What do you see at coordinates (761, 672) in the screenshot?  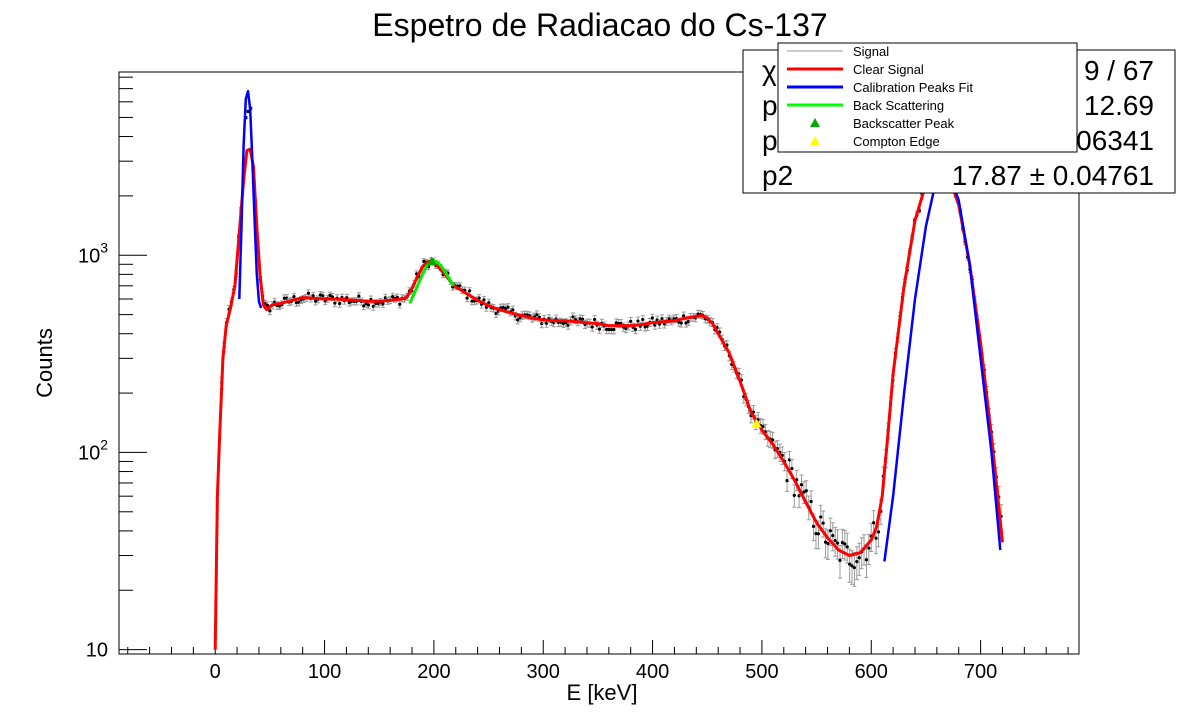 I see `x-tick-label: 500` at bounding box center [761, 672].